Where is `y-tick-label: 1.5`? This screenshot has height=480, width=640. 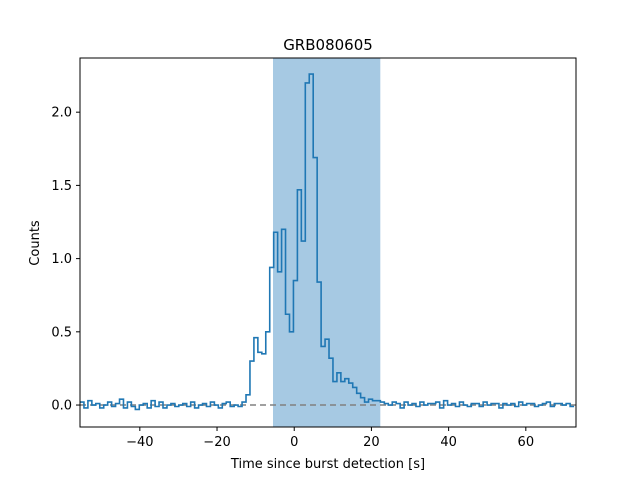
y-tick-label: 1.5 is located at coordinates (61, 186).